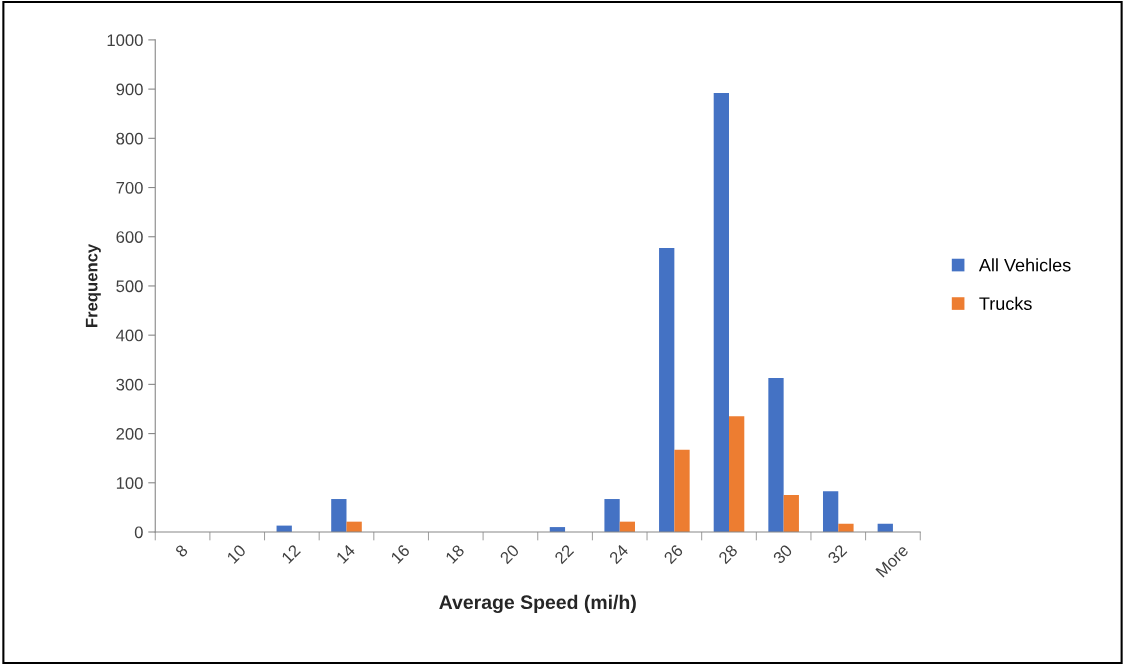 The image size is (1125, 665). I want to click on y-tick-label: 300, so click(129, 384).